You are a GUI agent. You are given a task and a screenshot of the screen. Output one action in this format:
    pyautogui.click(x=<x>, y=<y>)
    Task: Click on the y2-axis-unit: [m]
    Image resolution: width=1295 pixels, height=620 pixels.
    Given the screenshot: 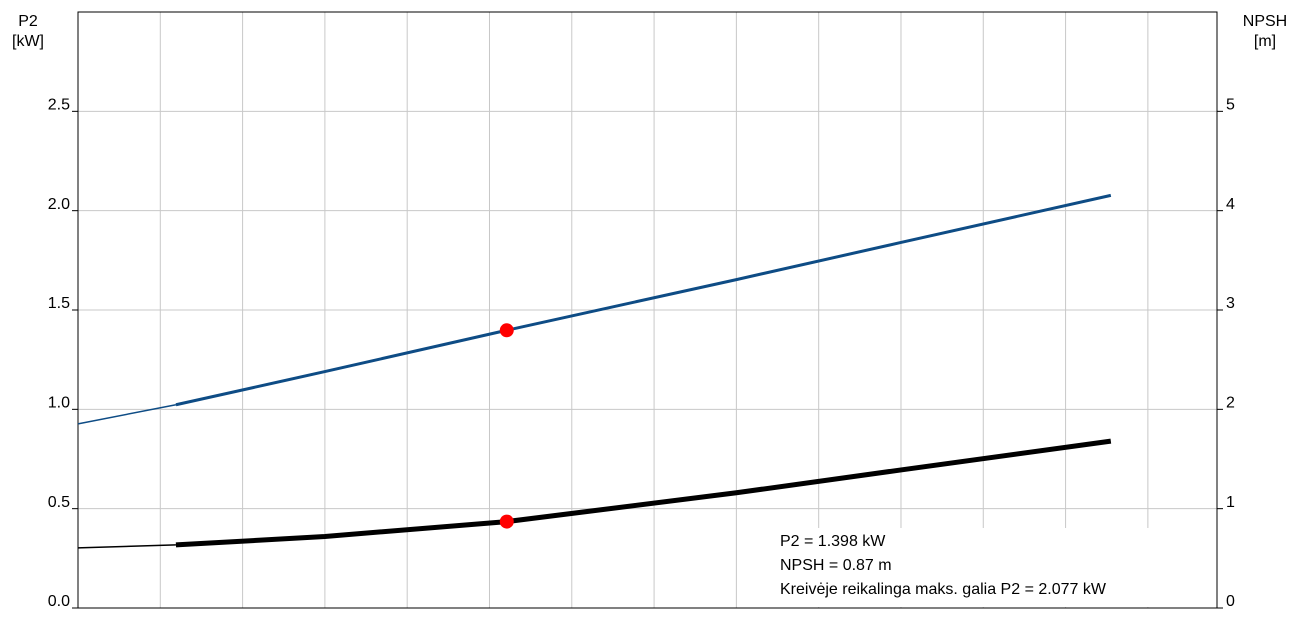 What is the action you would take?
    pyautogui.click(x=1265, y=41)
    